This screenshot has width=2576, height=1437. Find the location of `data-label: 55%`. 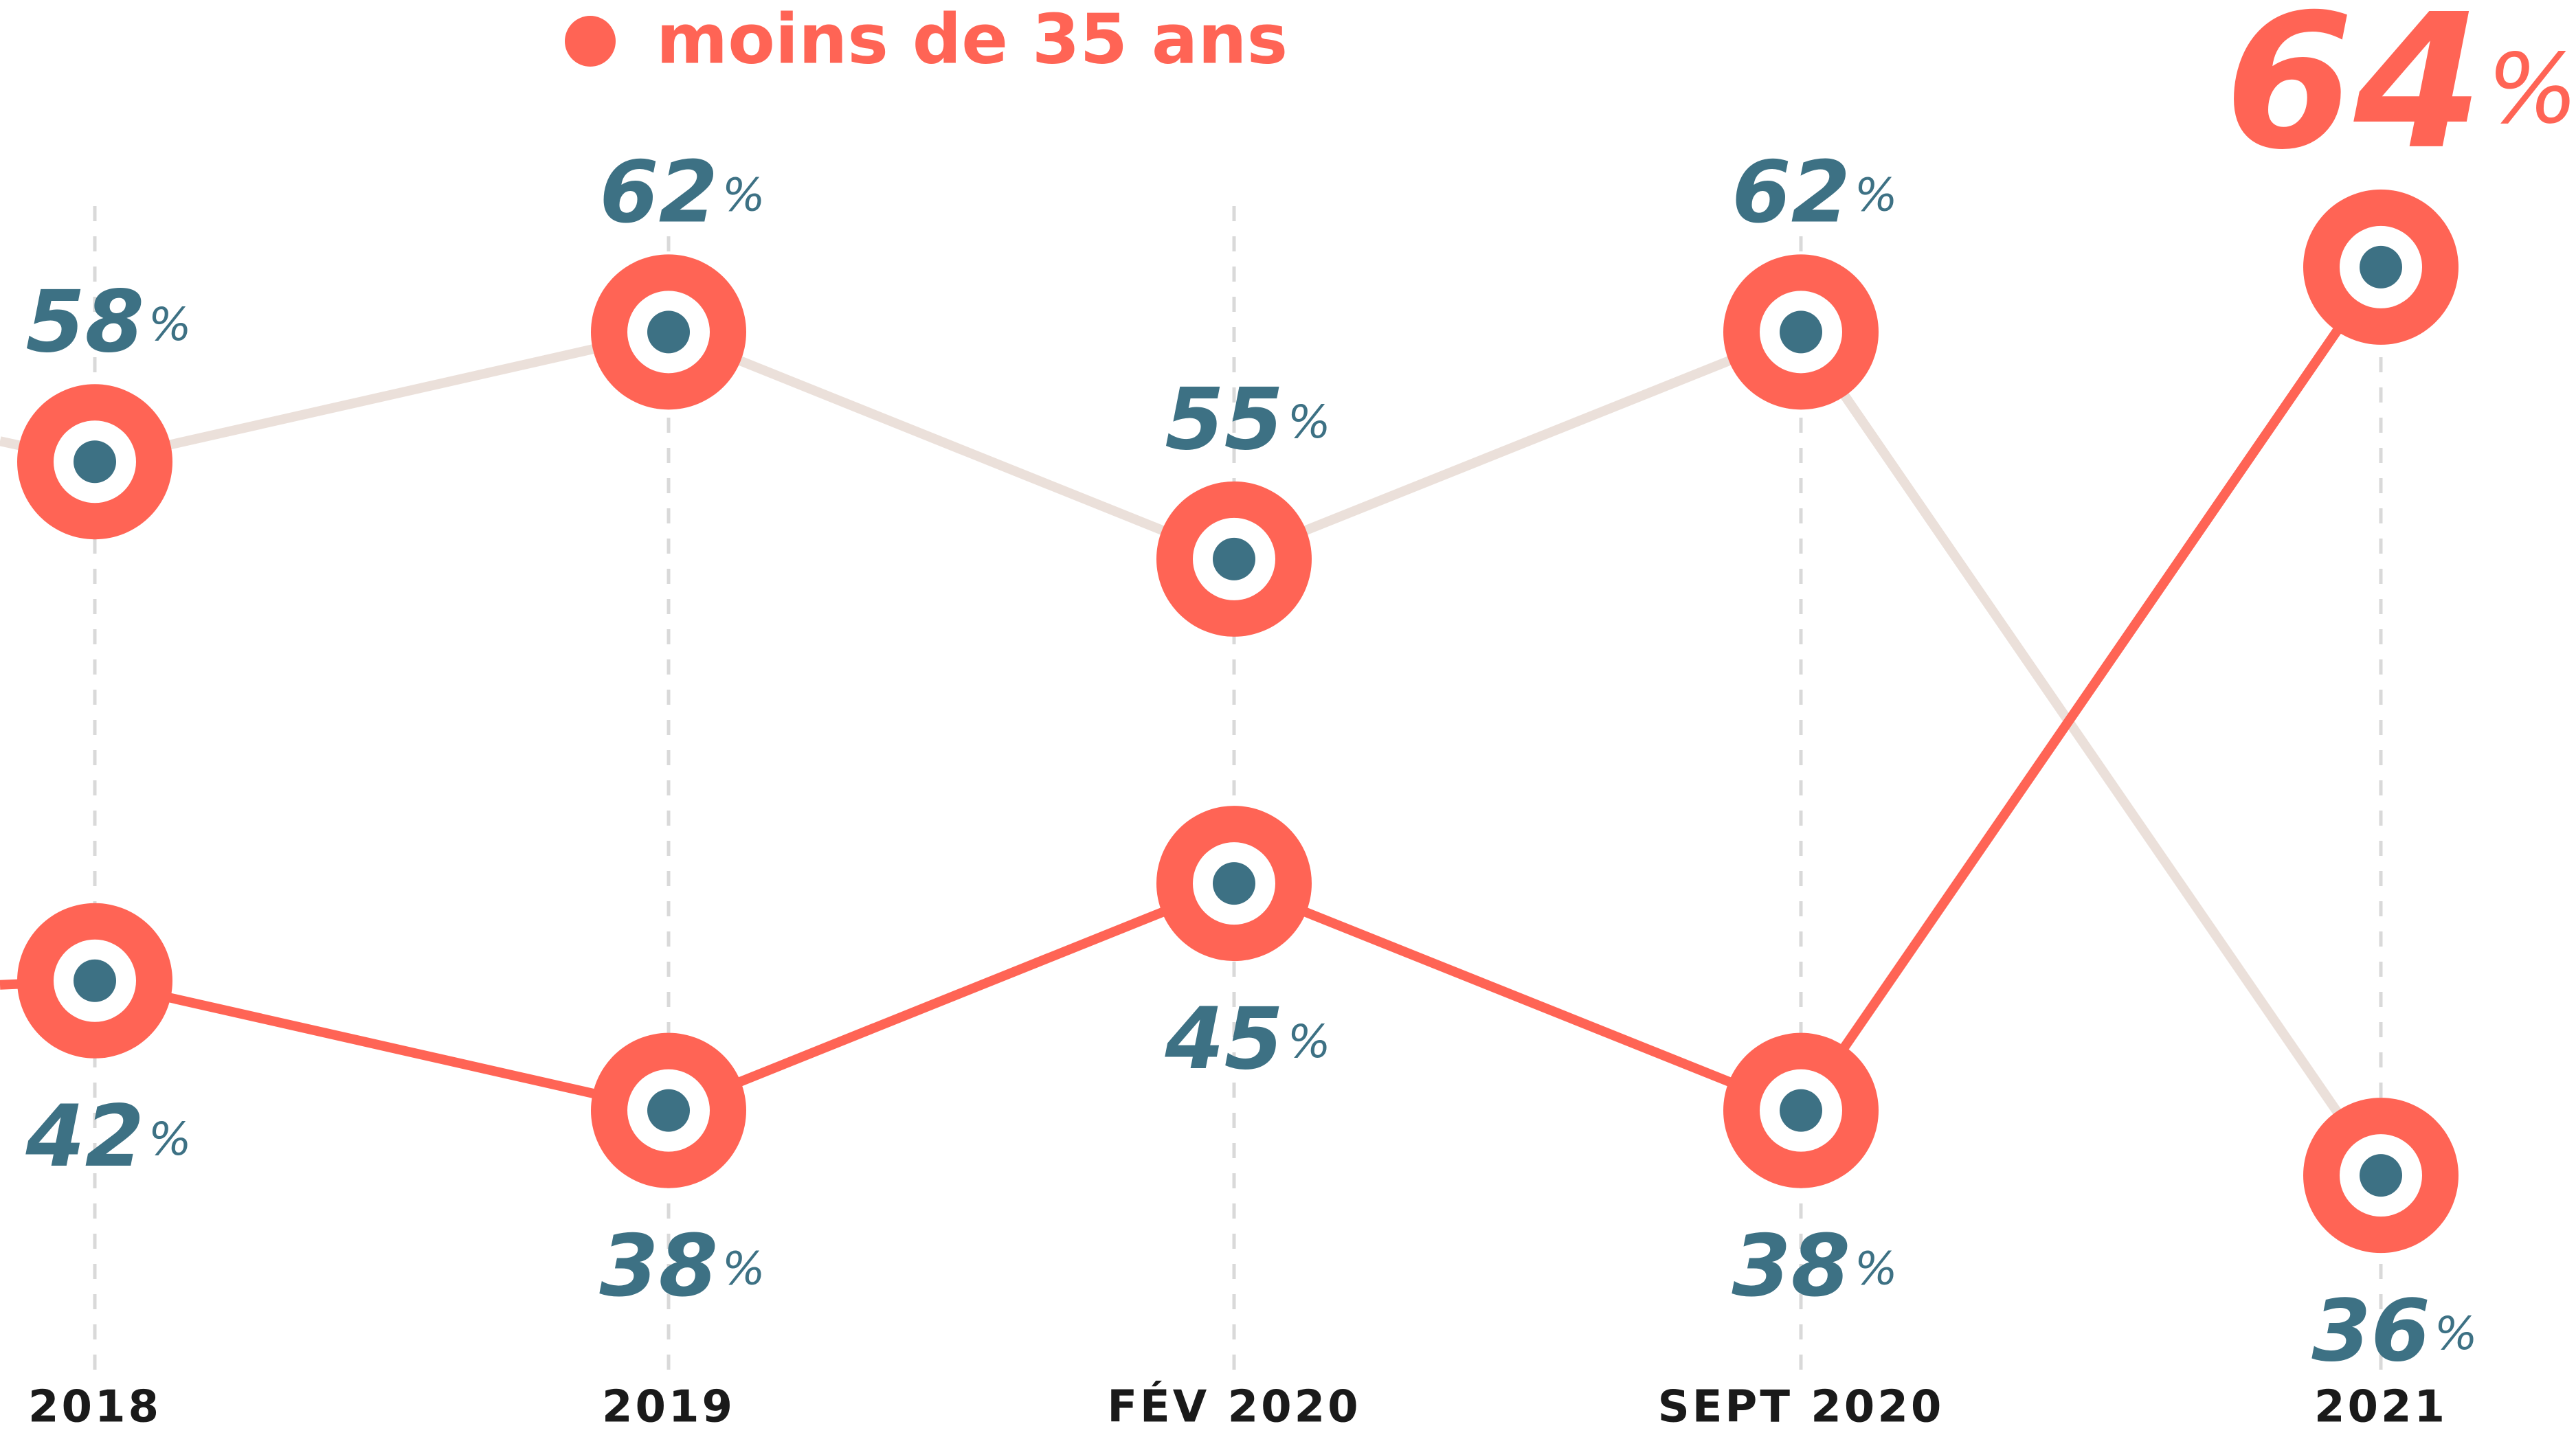

data-label: 55% is located at coordinates (1247, 419).